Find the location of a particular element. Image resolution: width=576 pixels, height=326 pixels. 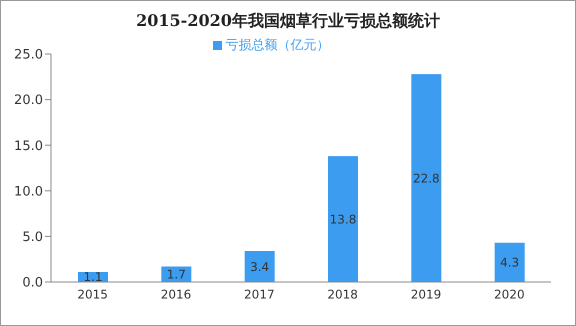

y-tick-label: 20.0 is located at coordinates (28, 100).